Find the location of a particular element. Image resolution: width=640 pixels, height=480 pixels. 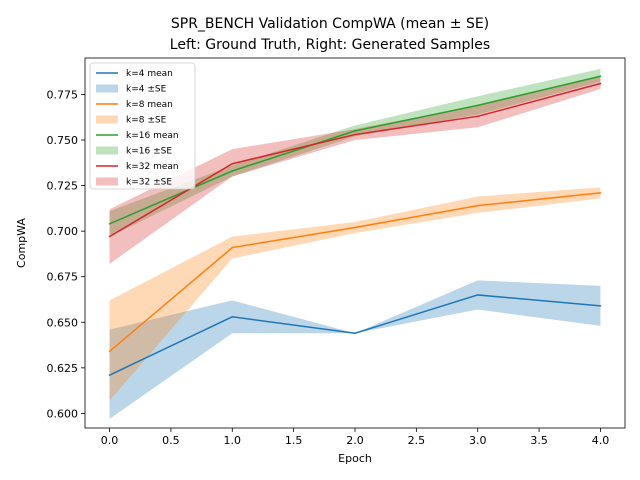

y-tick-label: 0.750 is located at coordinates (63, 140).